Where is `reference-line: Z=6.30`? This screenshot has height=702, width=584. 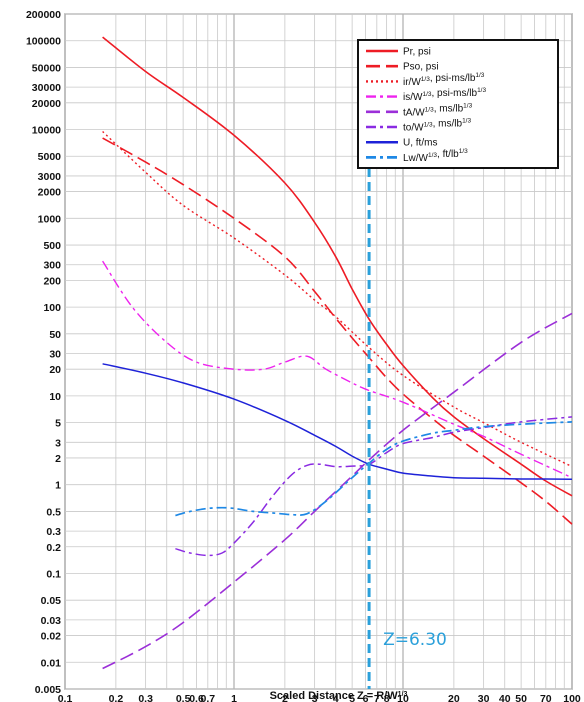
reference-line: Z=6.30 is located at coordinates (407, 428).